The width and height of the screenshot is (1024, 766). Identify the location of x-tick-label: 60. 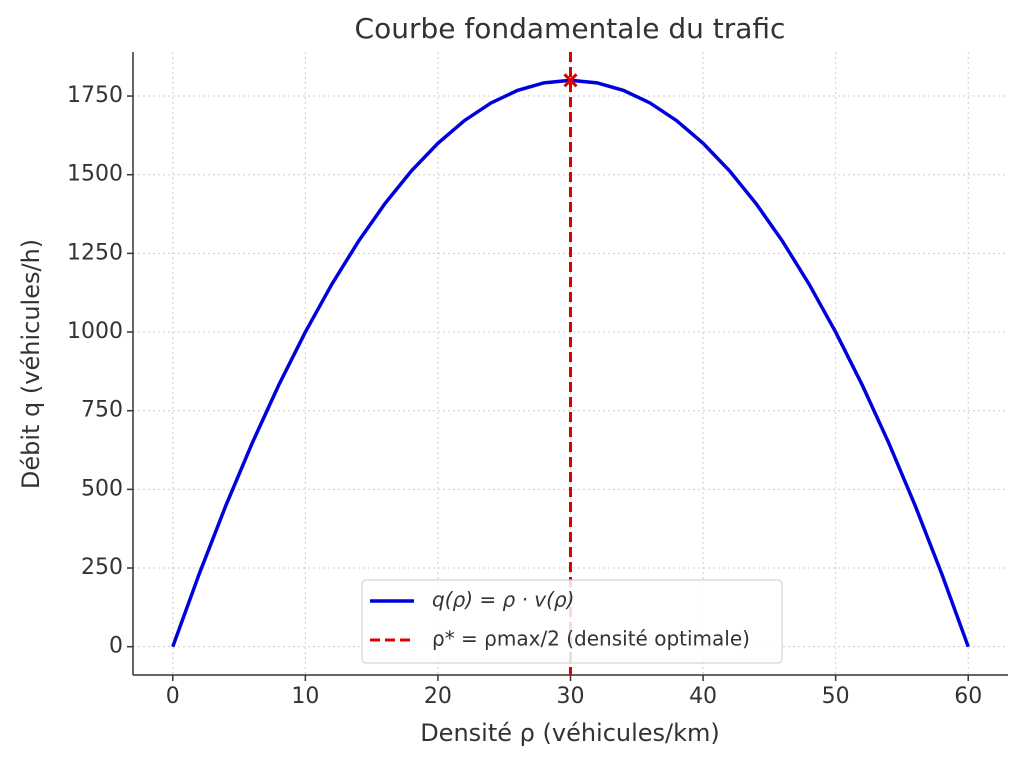
(968, 696).